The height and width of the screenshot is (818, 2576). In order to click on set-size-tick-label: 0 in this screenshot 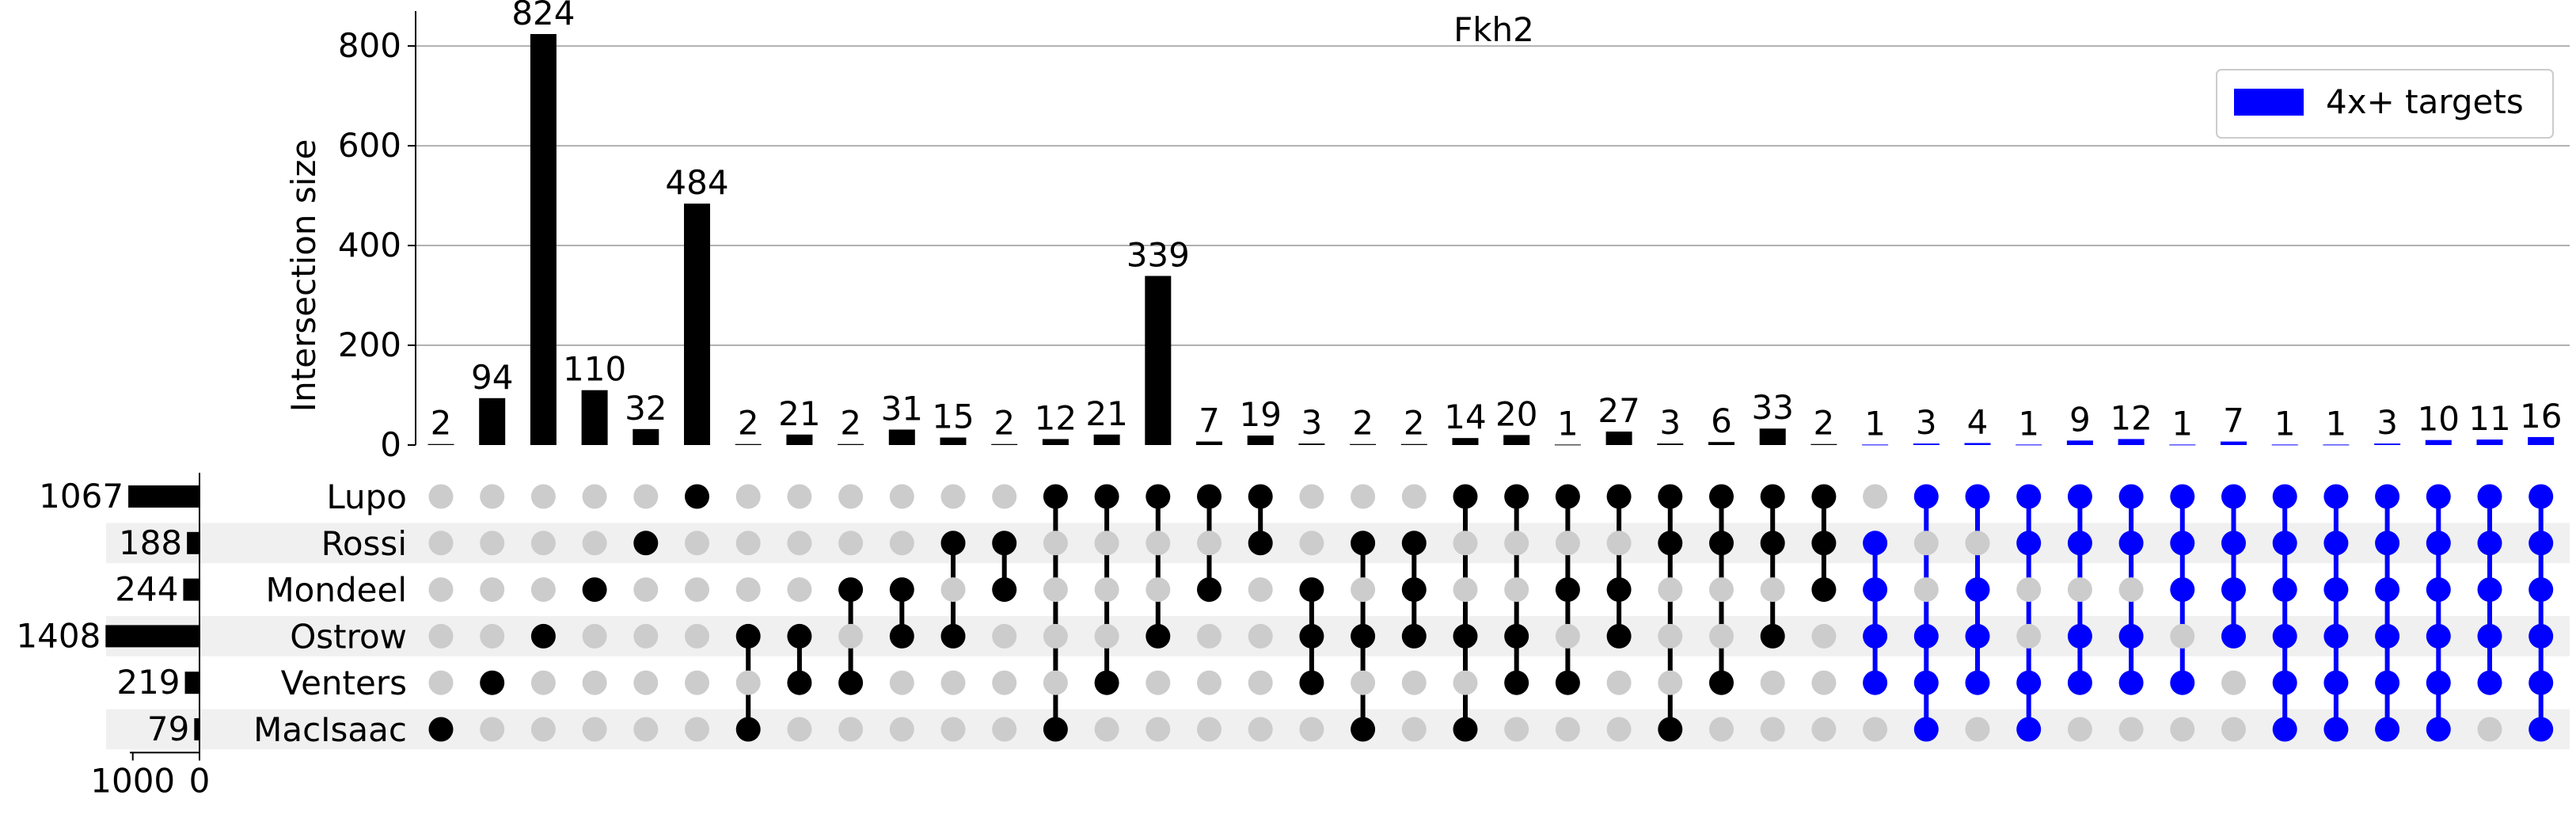, I will do `click(200, 780)`.